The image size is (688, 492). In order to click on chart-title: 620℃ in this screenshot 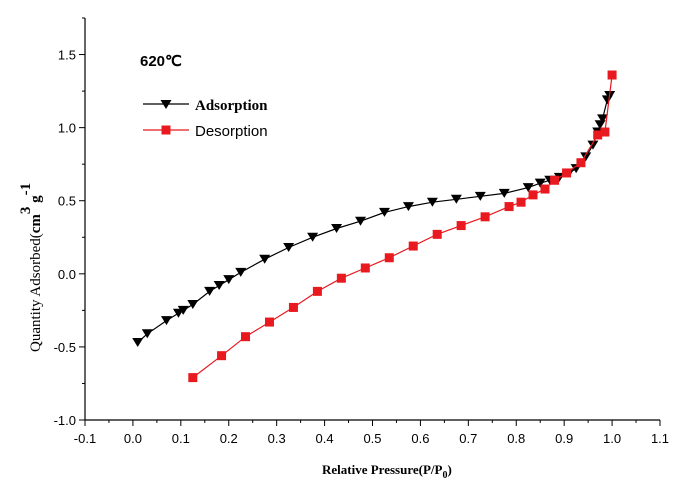, I will do `click(161, 61)`.